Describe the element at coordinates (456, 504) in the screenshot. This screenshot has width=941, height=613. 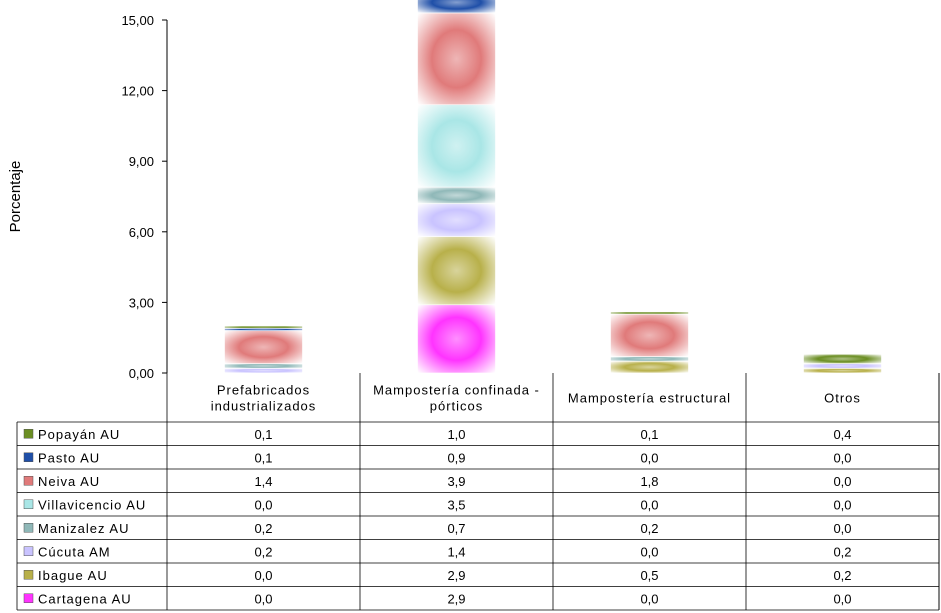
I see `data-cell: 3,5` at that location.